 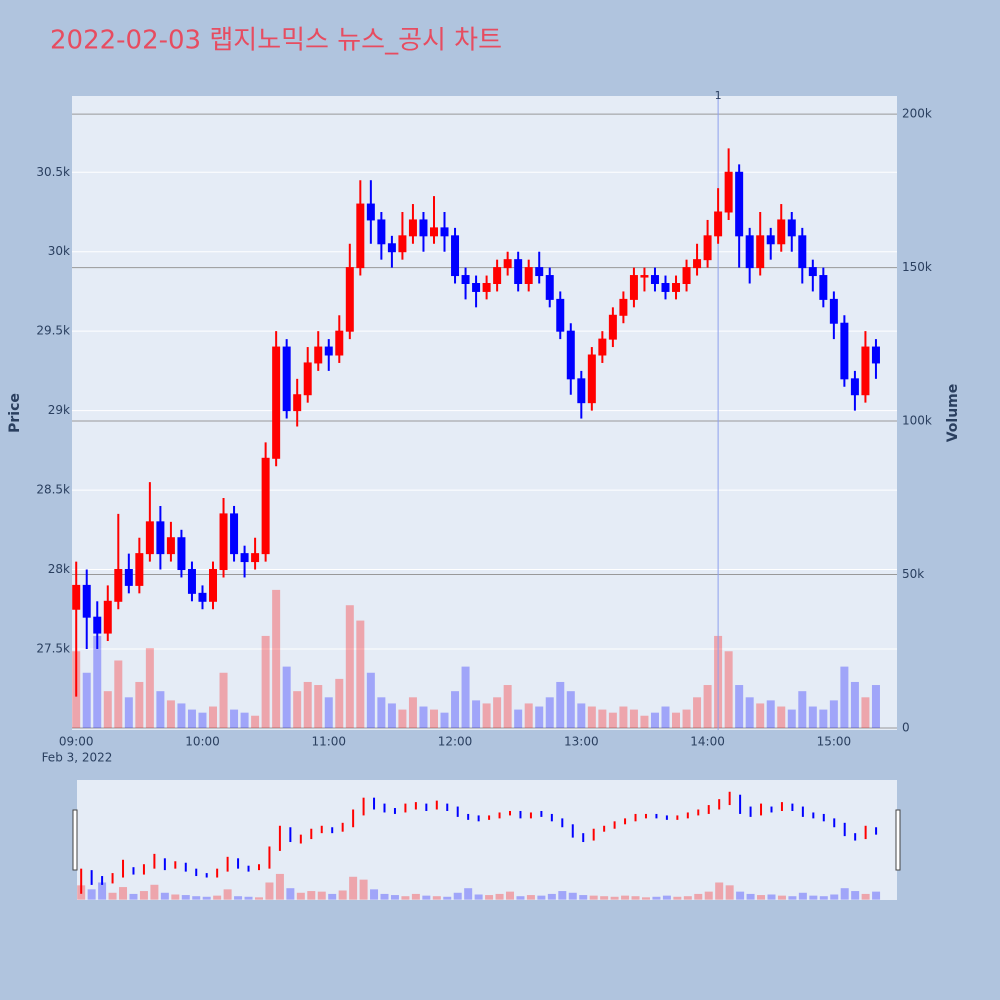 I want to click on y2-axis-title: Volume, so click(x=953, y=413).